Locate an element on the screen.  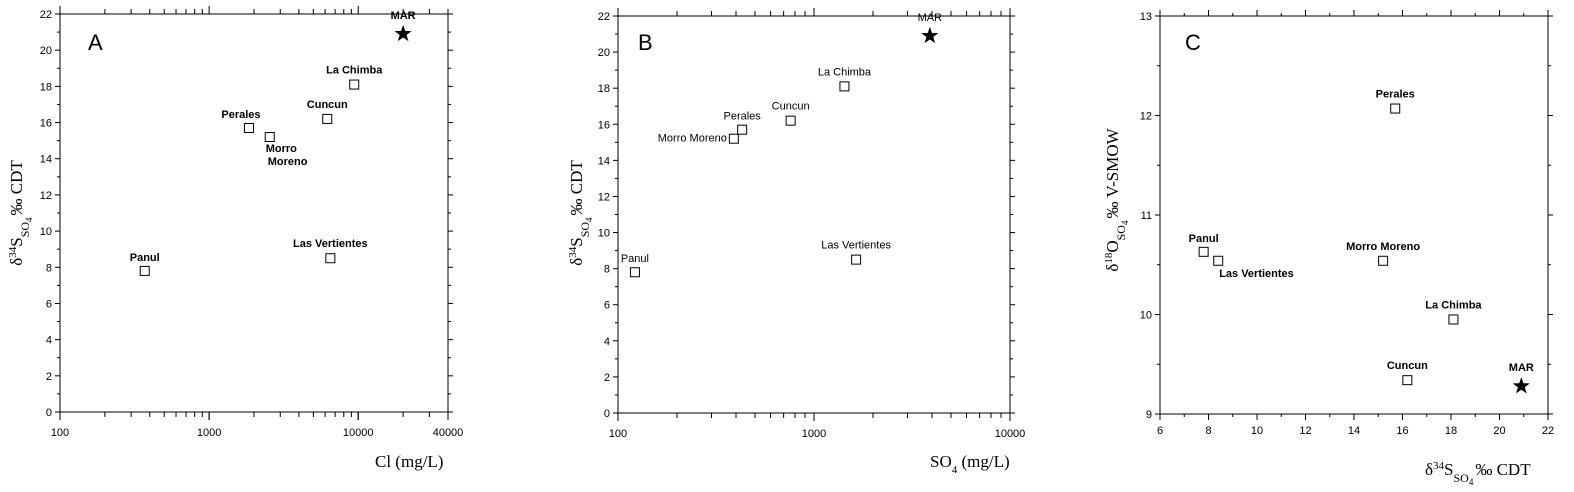
svg-text:δ18OSO4‰ V-SMOW: δ18OSO4 ‰ V-SMOW is located at coordinates (1116, 199).